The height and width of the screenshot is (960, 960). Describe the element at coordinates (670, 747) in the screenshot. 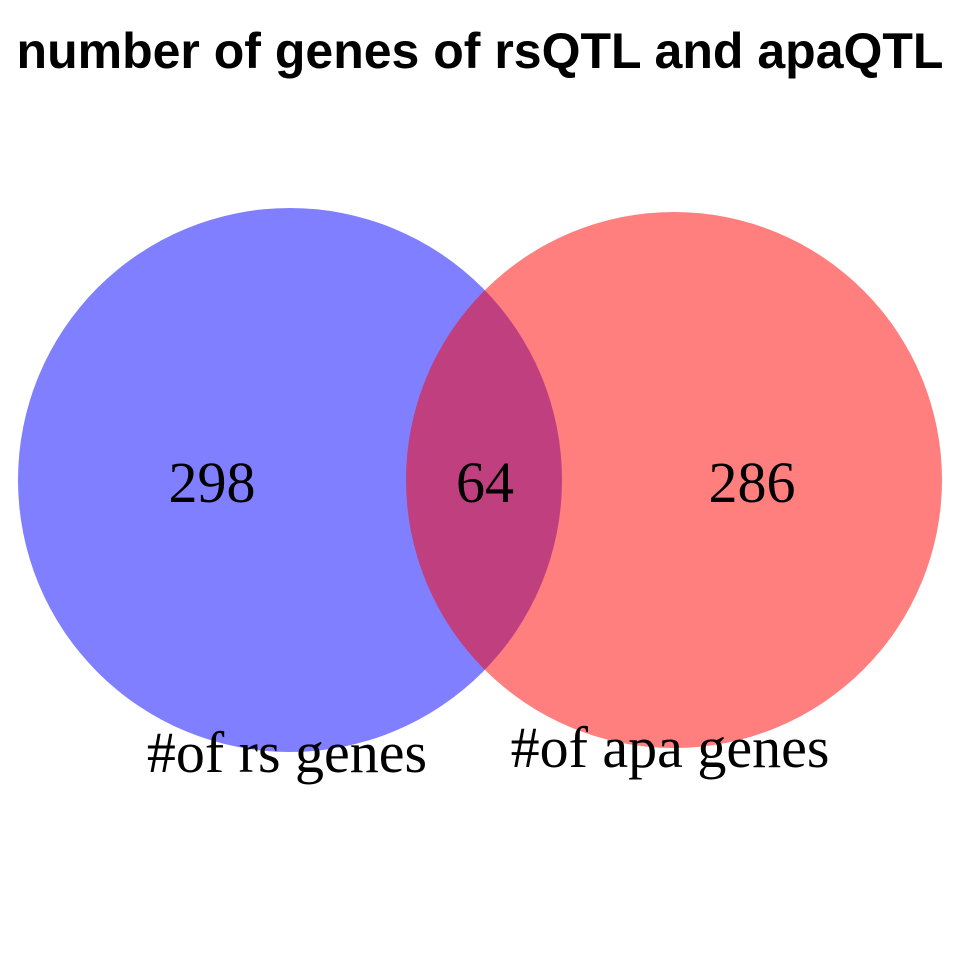

I see `apa-genes-label: #of apa genes` at that location.